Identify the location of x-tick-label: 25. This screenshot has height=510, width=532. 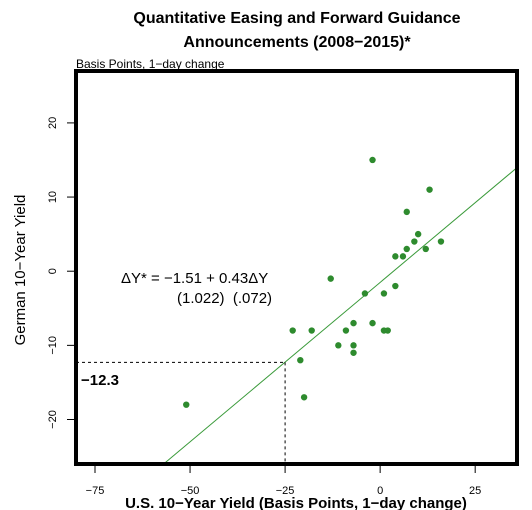
(475, 491).